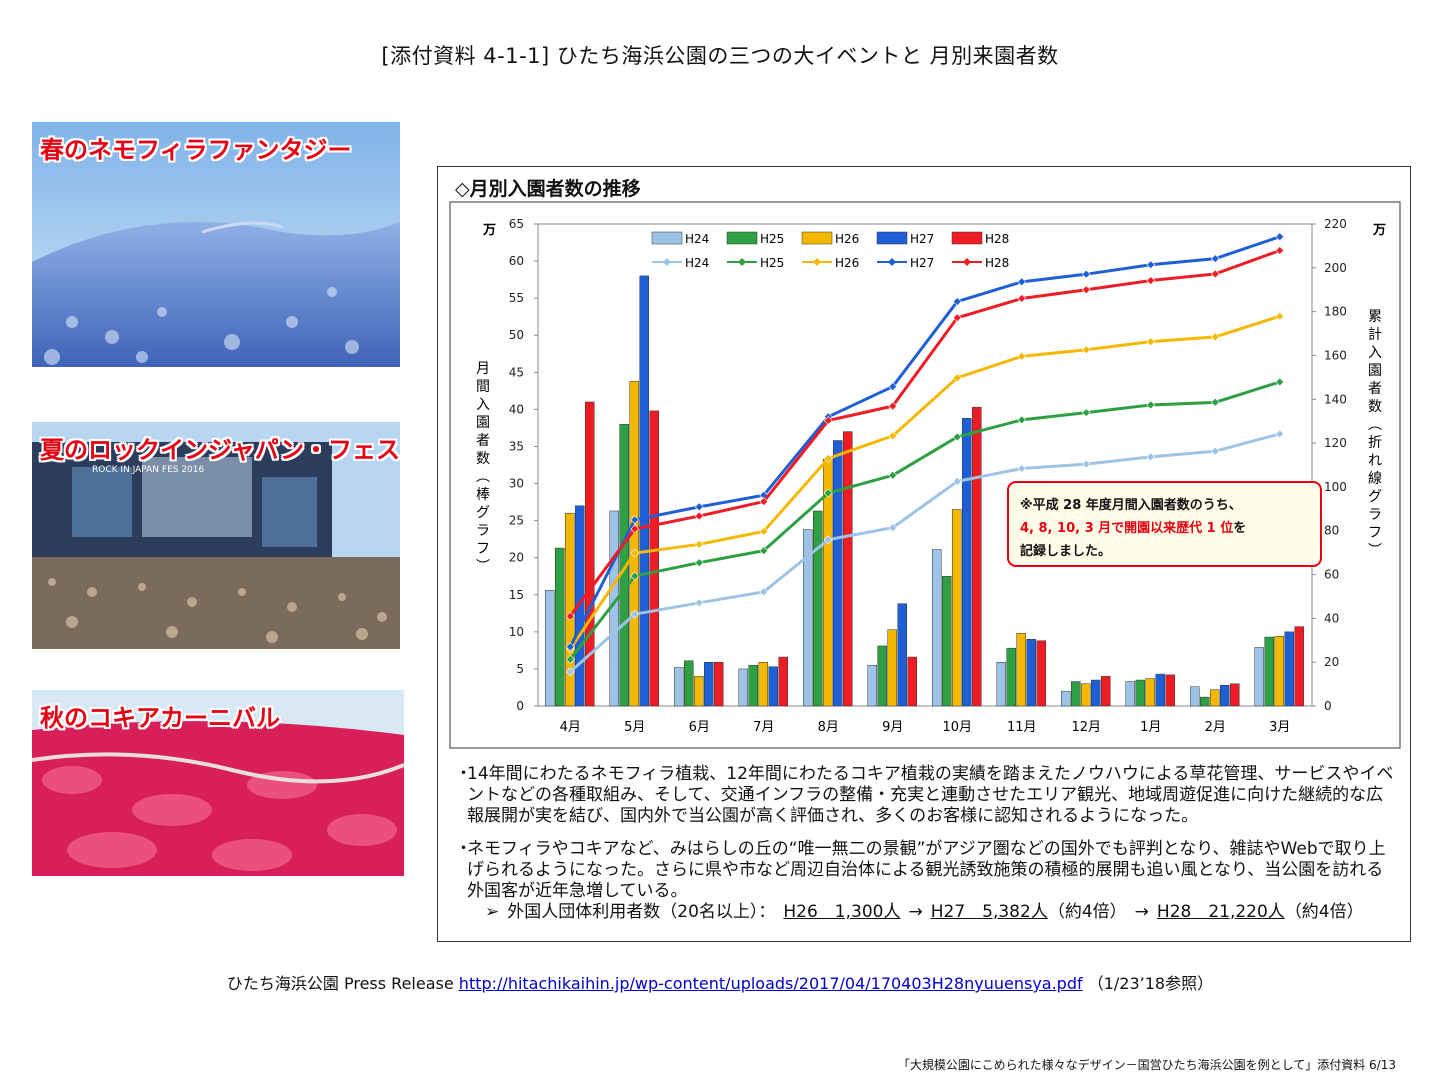  What do you see at coordinates (697, 239) in the screenshot?
I see `legend-bar-label: H24` at bounding box center [697, 239].